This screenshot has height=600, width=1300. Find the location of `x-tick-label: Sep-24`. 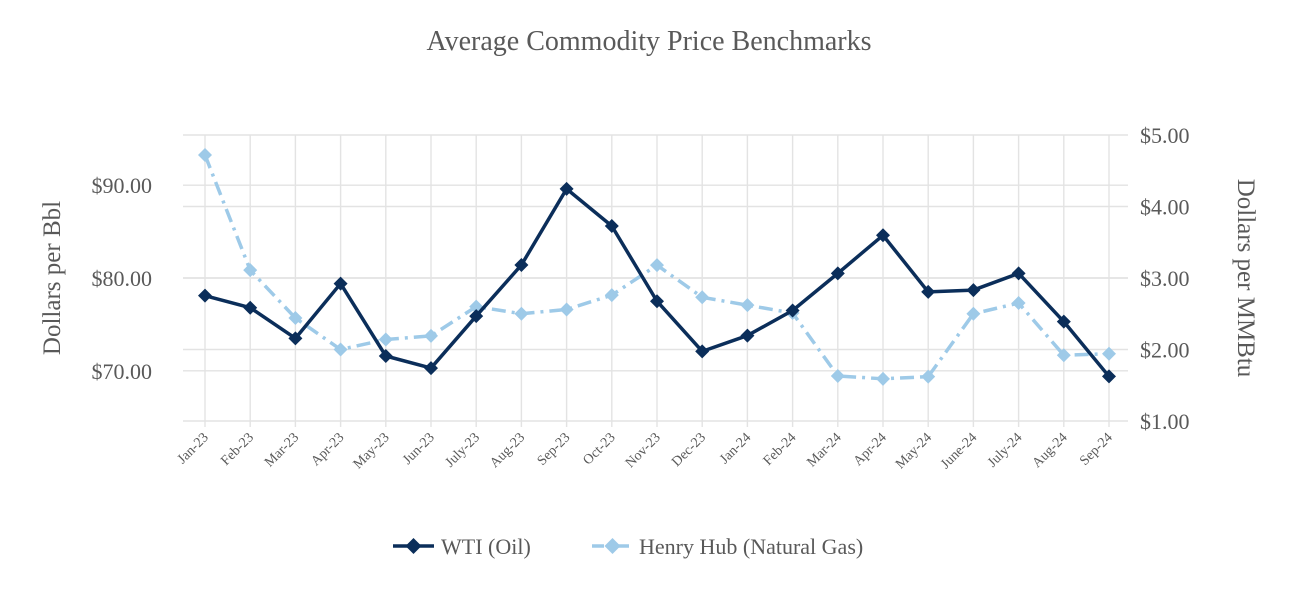

x-tick-label: Sep-24 is located at coordinates (1096, 449).